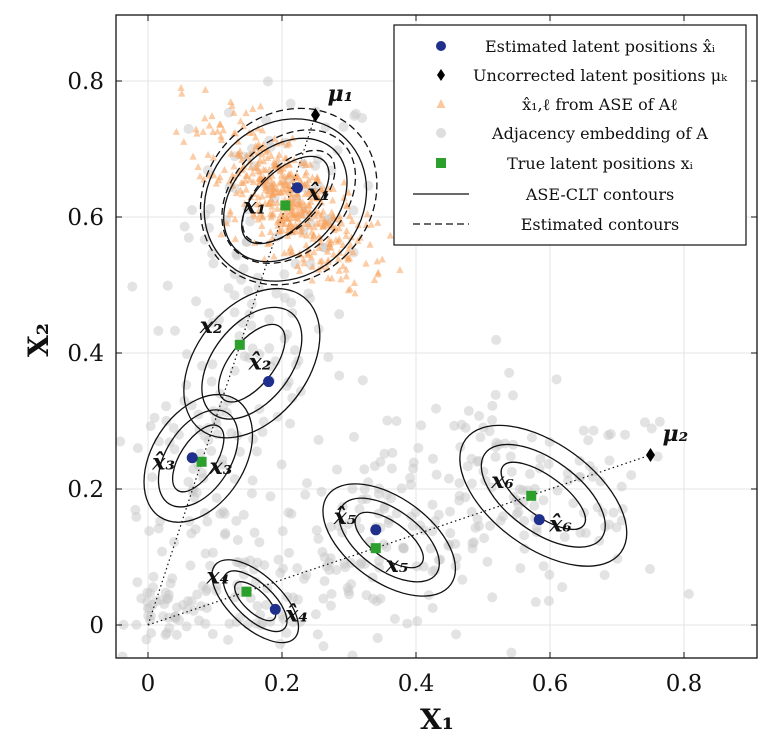  What do you see at coordinates (539, 520) in the screenshot?
I see `estimated-position-marker` at bounding box center [539, 520].